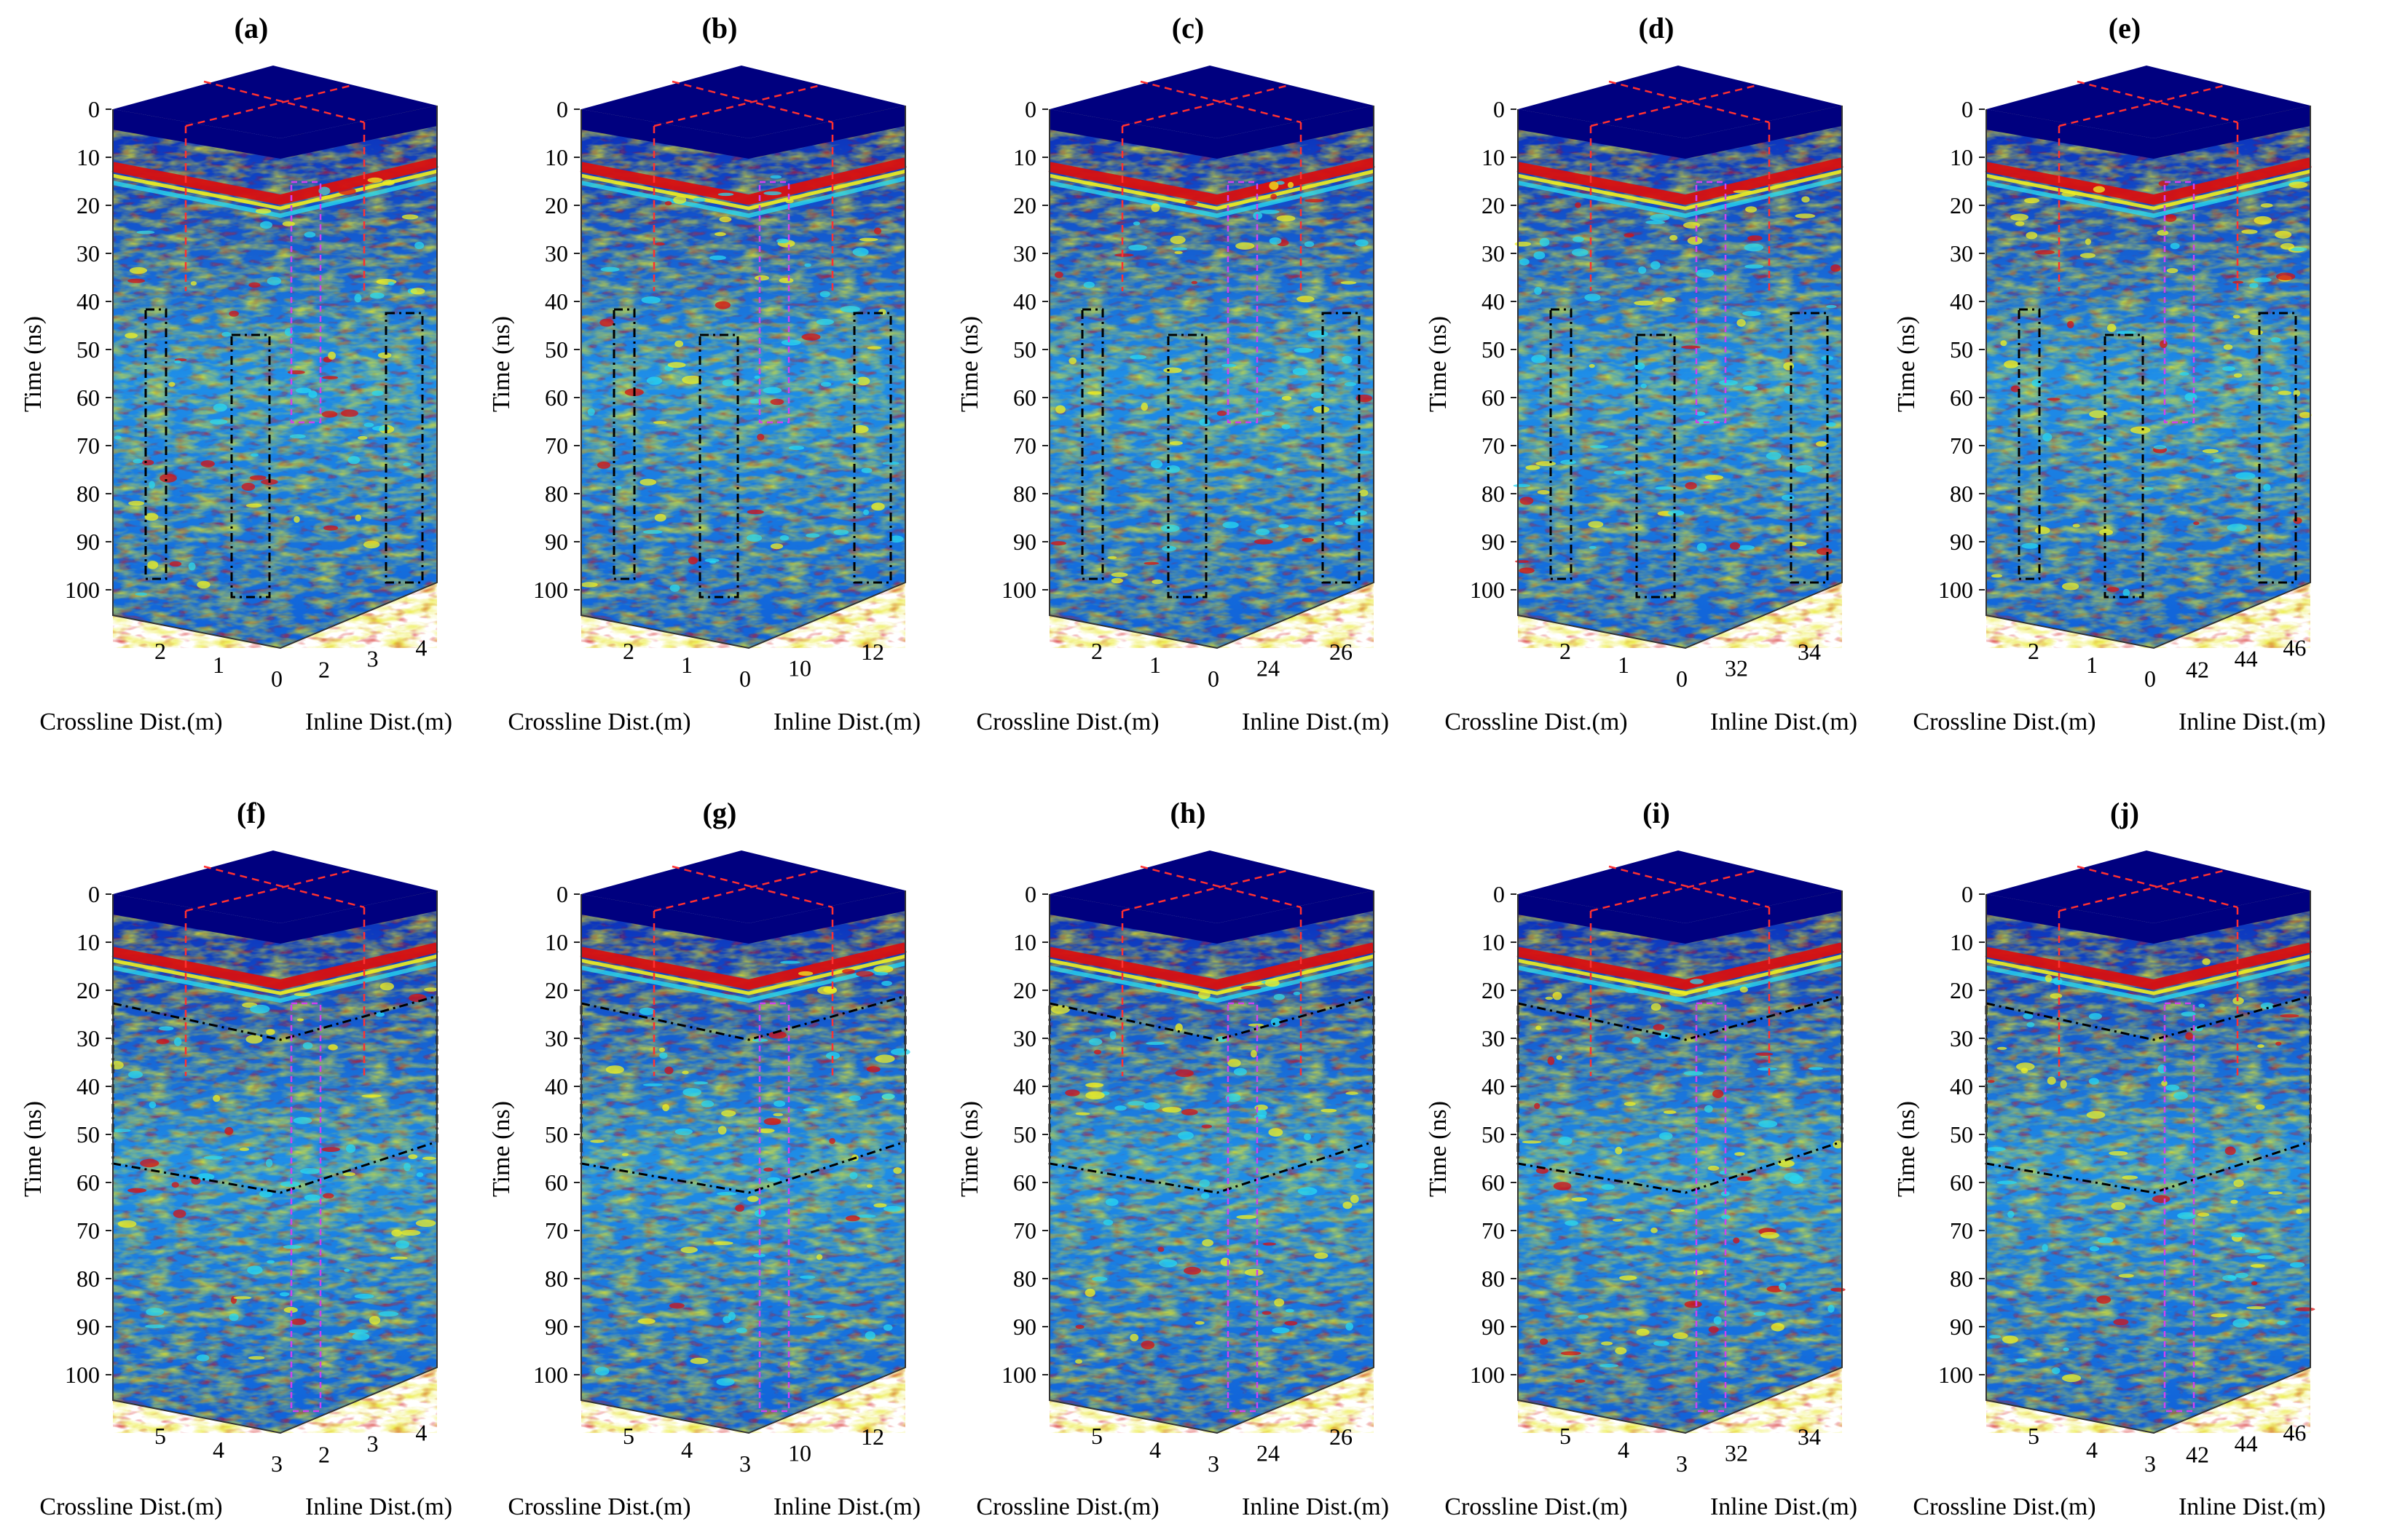  Describe the element at coordinates (1623, 665) in the screenshot. I see `crossline-tick-label: 1` at that location.